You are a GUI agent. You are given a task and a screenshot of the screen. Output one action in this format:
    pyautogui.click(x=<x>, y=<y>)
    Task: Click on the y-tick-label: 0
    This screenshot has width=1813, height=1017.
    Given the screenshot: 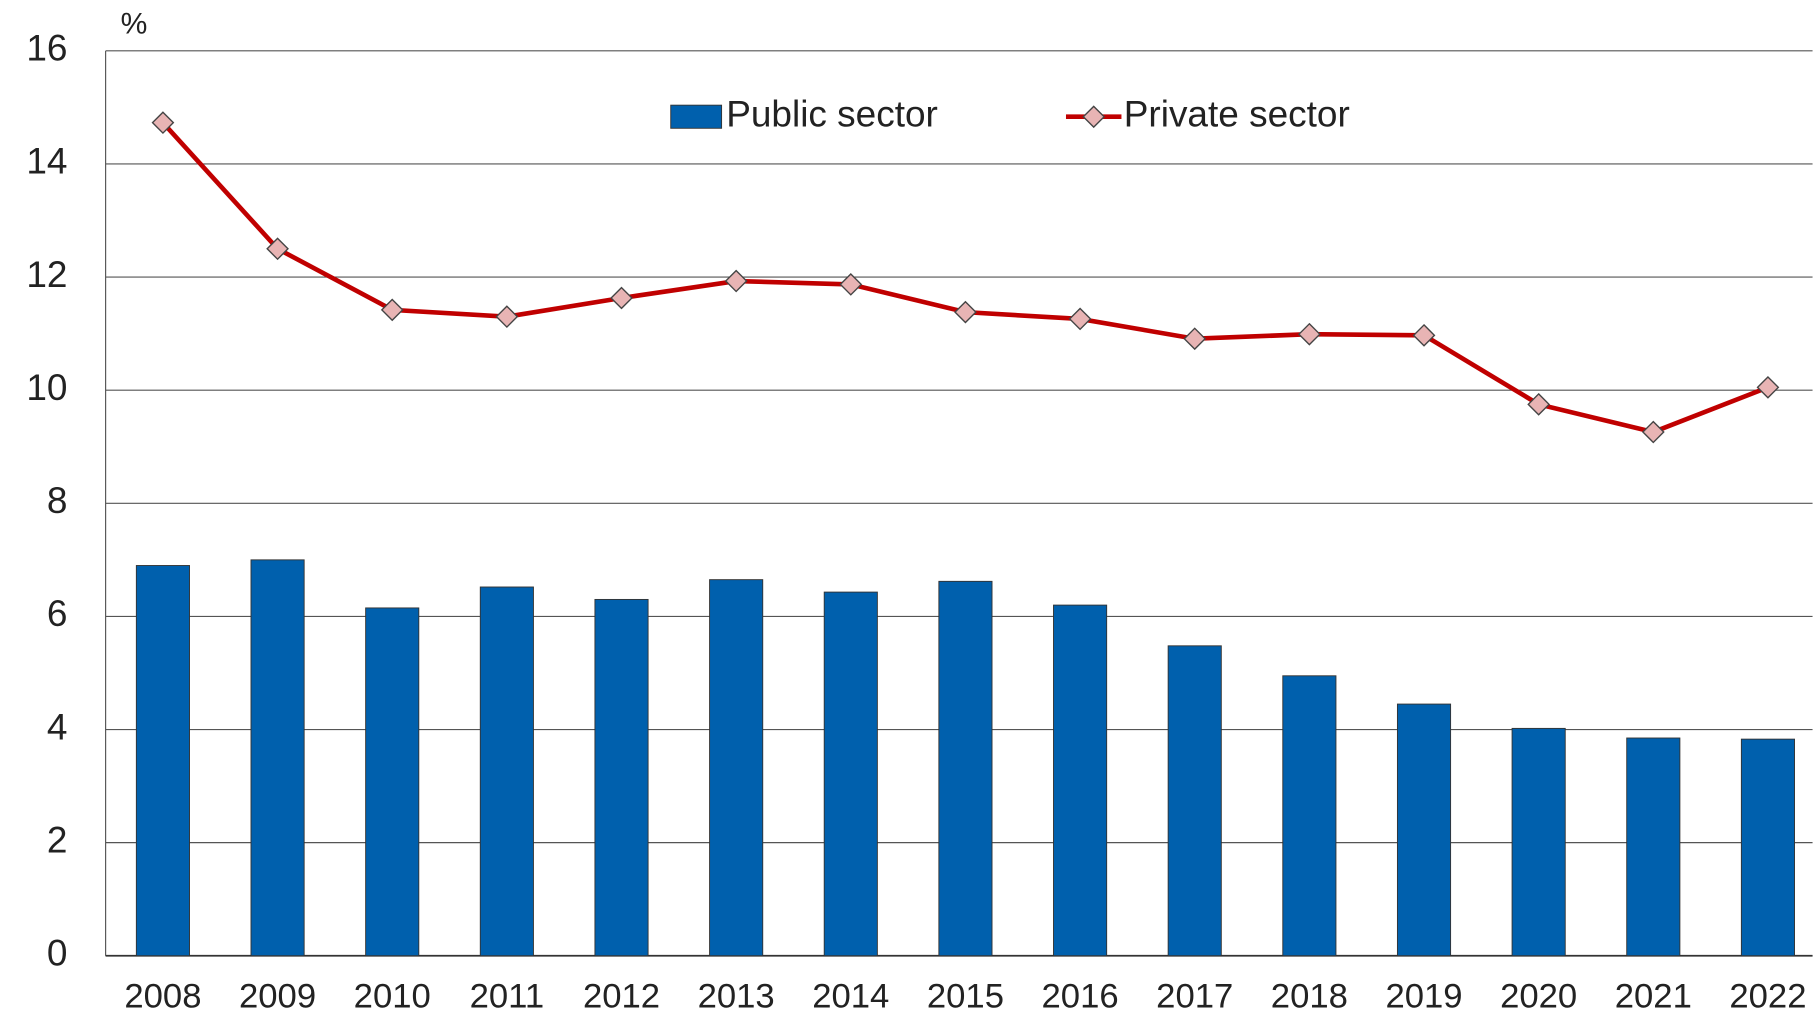 What is the action you would take?
    pyautogui.click(x=57, y=953)
    